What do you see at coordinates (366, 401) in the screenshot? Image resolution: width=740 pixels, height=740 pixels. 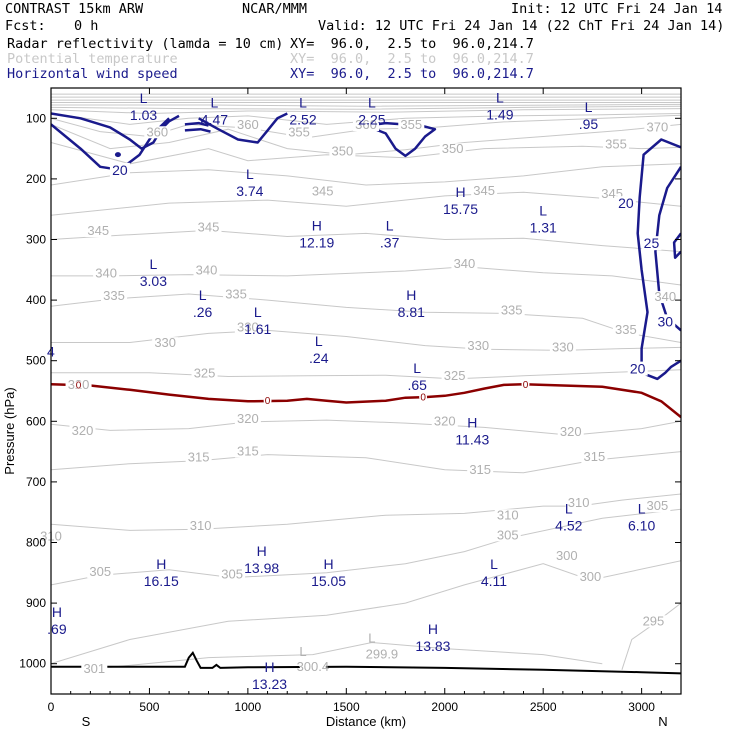 I see `reflectivity-contour` at bounding box center [366, 401].